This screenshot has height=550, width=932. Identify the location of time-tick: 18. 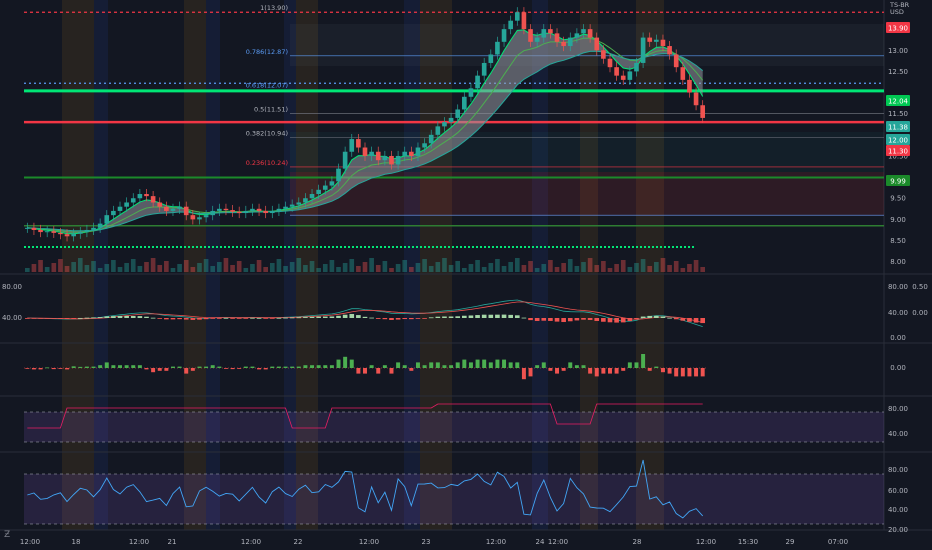
(76, 542).